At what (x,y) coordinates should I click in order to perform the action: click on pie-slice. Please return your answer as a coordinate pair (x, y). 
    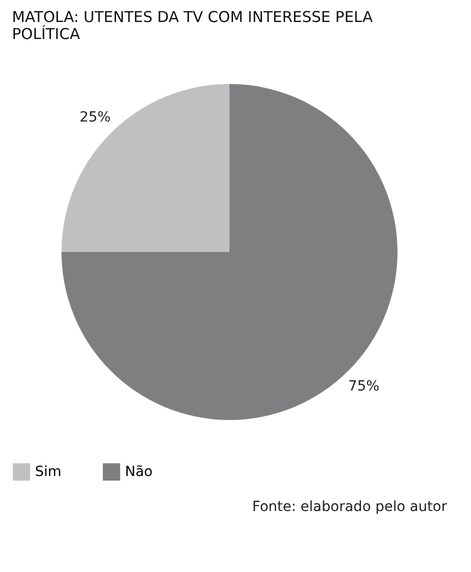
    Looking at the image, I should click on (146, 168).